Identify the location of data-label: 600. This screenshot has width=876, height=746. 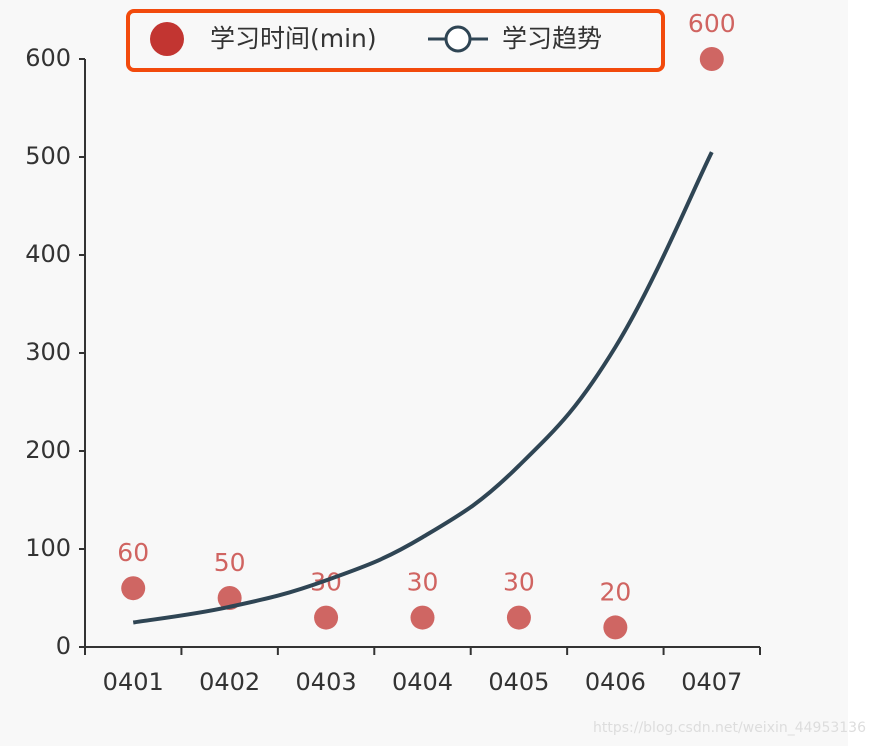
(712, 23).